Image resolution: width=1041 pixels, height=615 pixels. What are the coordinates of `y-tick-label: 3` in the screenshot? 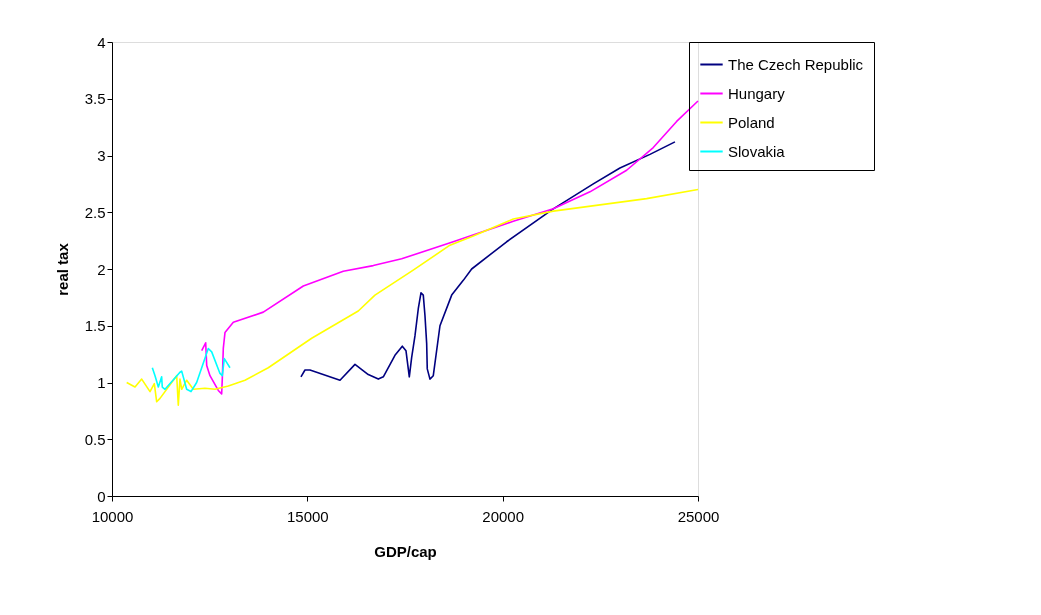 It's located at (101, 155).